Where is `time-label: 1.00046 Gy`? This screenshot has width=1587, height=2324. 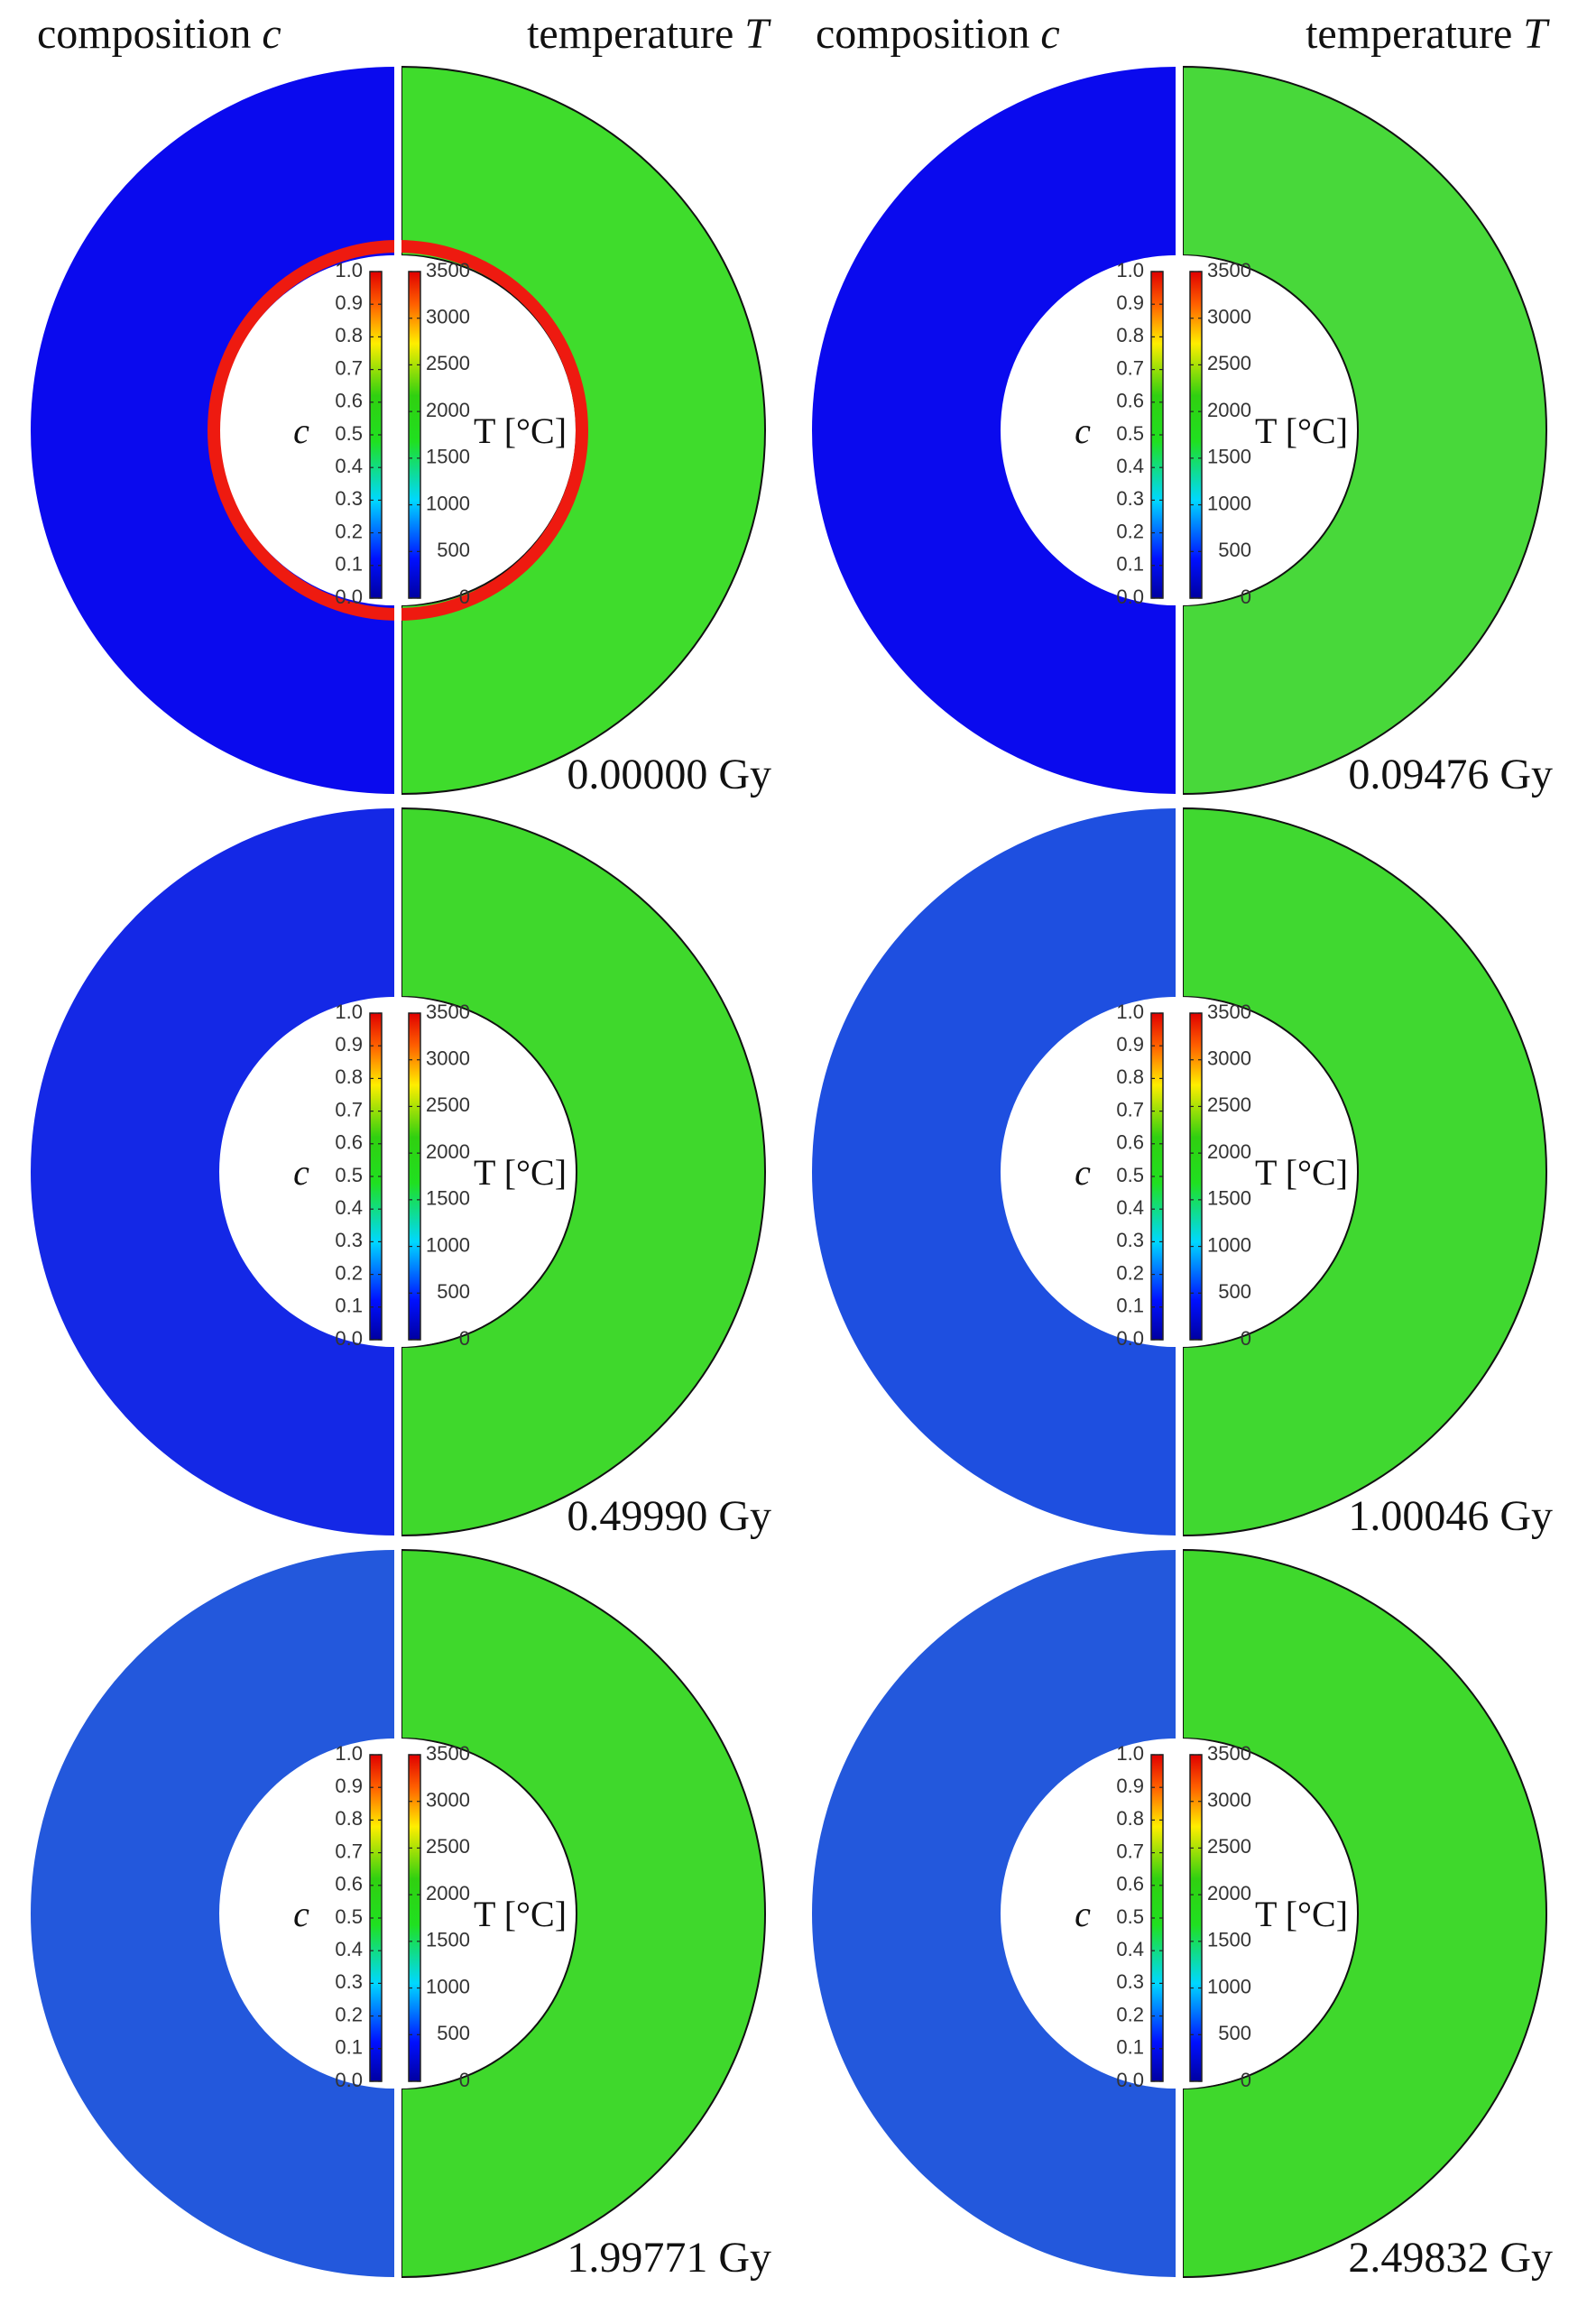
time-label: 1.00046 Gy is located at coordinates (1450, 1516).